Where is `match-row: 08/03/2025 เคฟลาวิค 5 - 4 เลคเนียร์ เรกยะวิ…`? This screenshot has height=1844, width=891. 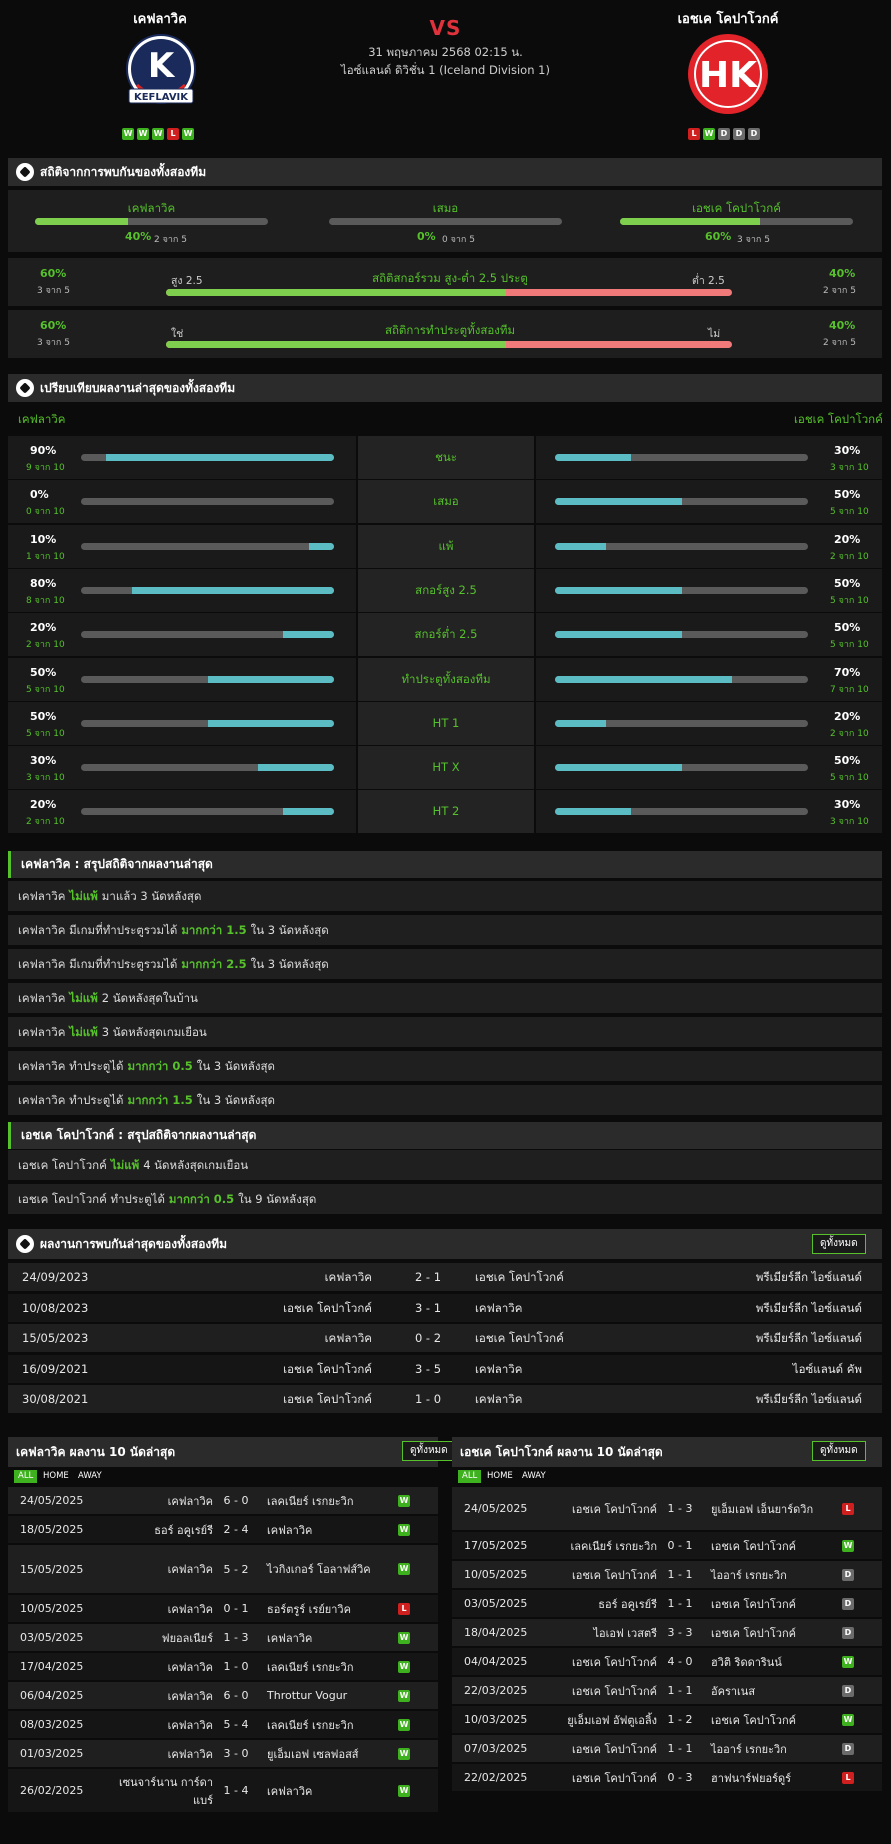
match-row: 08/03/2025 เคฟลาวิค 5 - 4 เลคเนียร์ เรกยะวิ… is located at coordinates (223, 1724).